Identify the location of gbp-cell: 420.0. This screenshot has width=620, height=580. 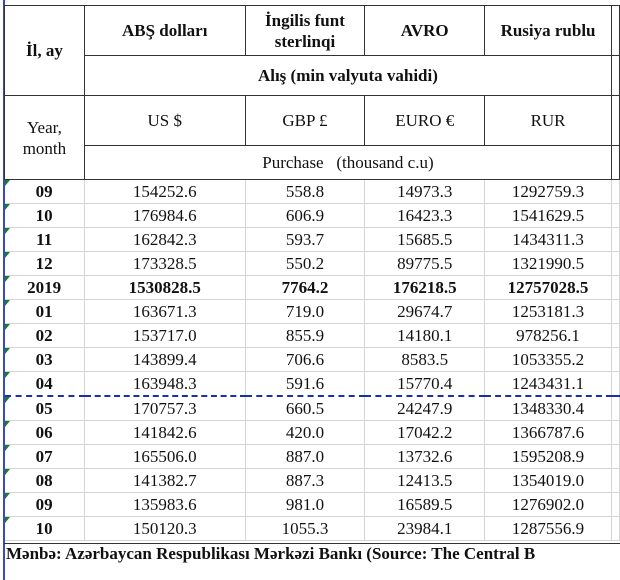
(305, 432).